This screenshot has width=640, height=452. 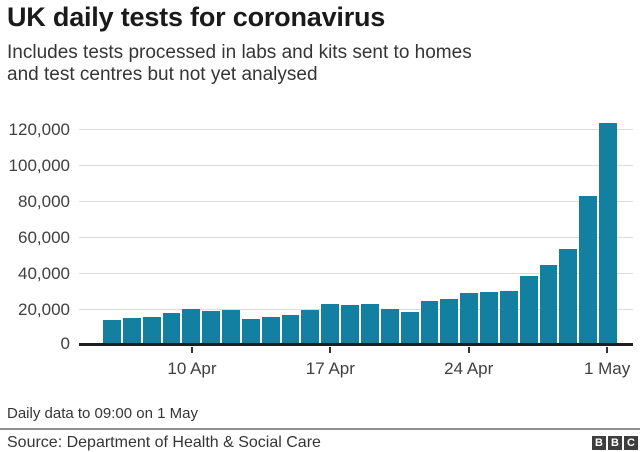 I want to click on x-axis-tick-label: 24 Apr, so click(x=469, y=368).